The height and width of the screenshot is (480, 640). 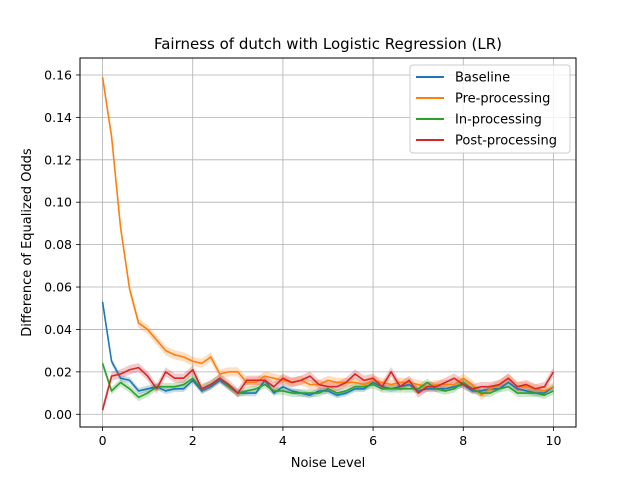 I want to click on x-tick-label: 2, so click(x=193, y=440).